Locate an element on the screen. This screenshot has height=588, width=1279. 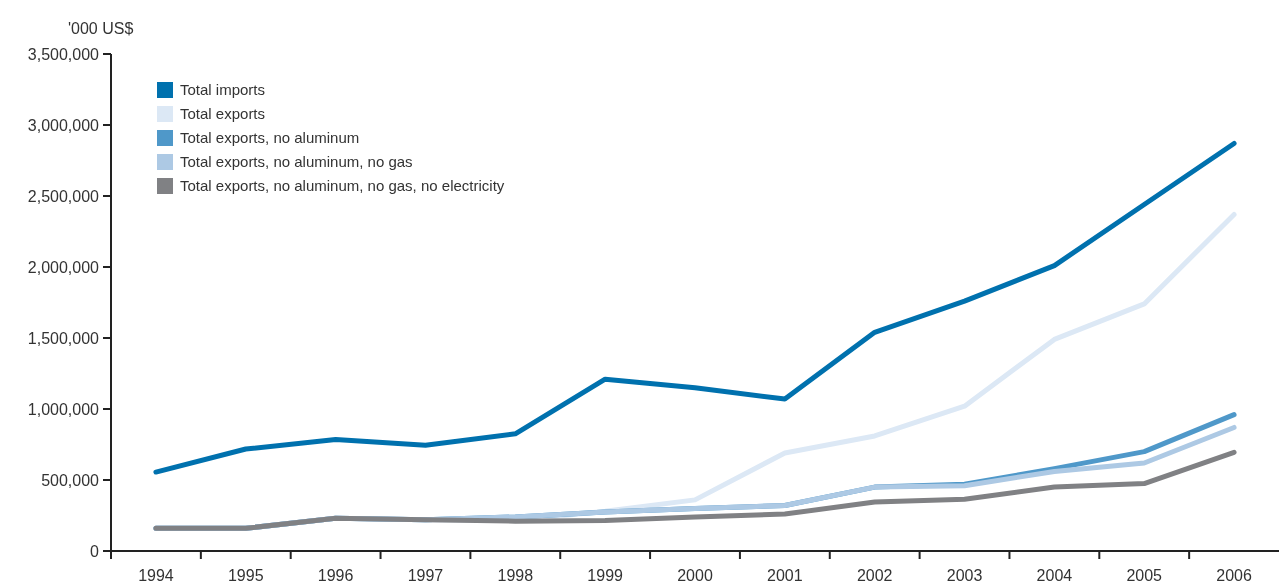
x-tick-label: 2005 is located at coordinates (1144, 575).